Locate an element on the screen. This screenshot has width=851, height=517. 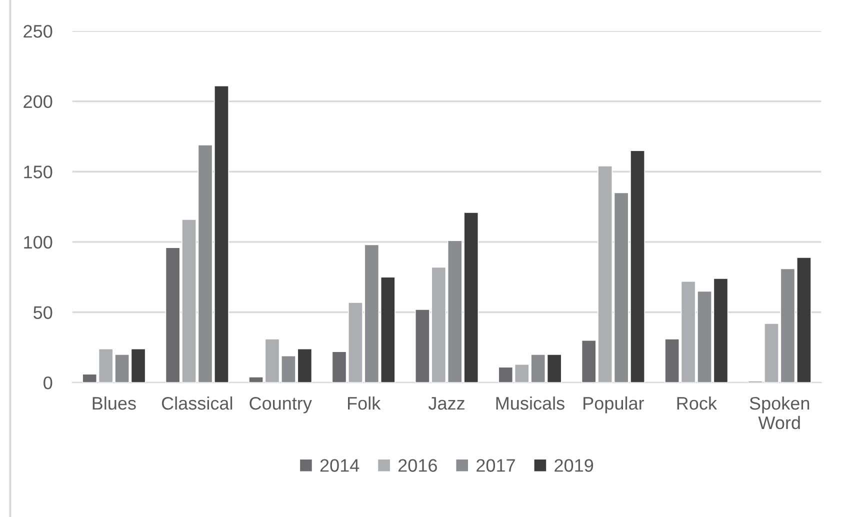
x-tick-label: Musicals is located at coordinates (530, 403).